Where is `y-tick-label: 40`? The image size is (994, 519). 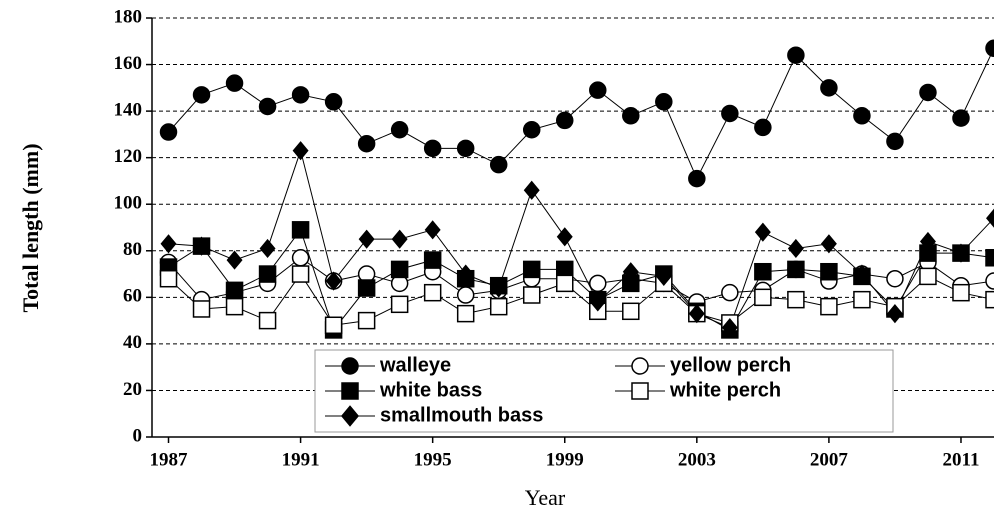 y-tick-label: 40 is located at coordinates (132, 342).